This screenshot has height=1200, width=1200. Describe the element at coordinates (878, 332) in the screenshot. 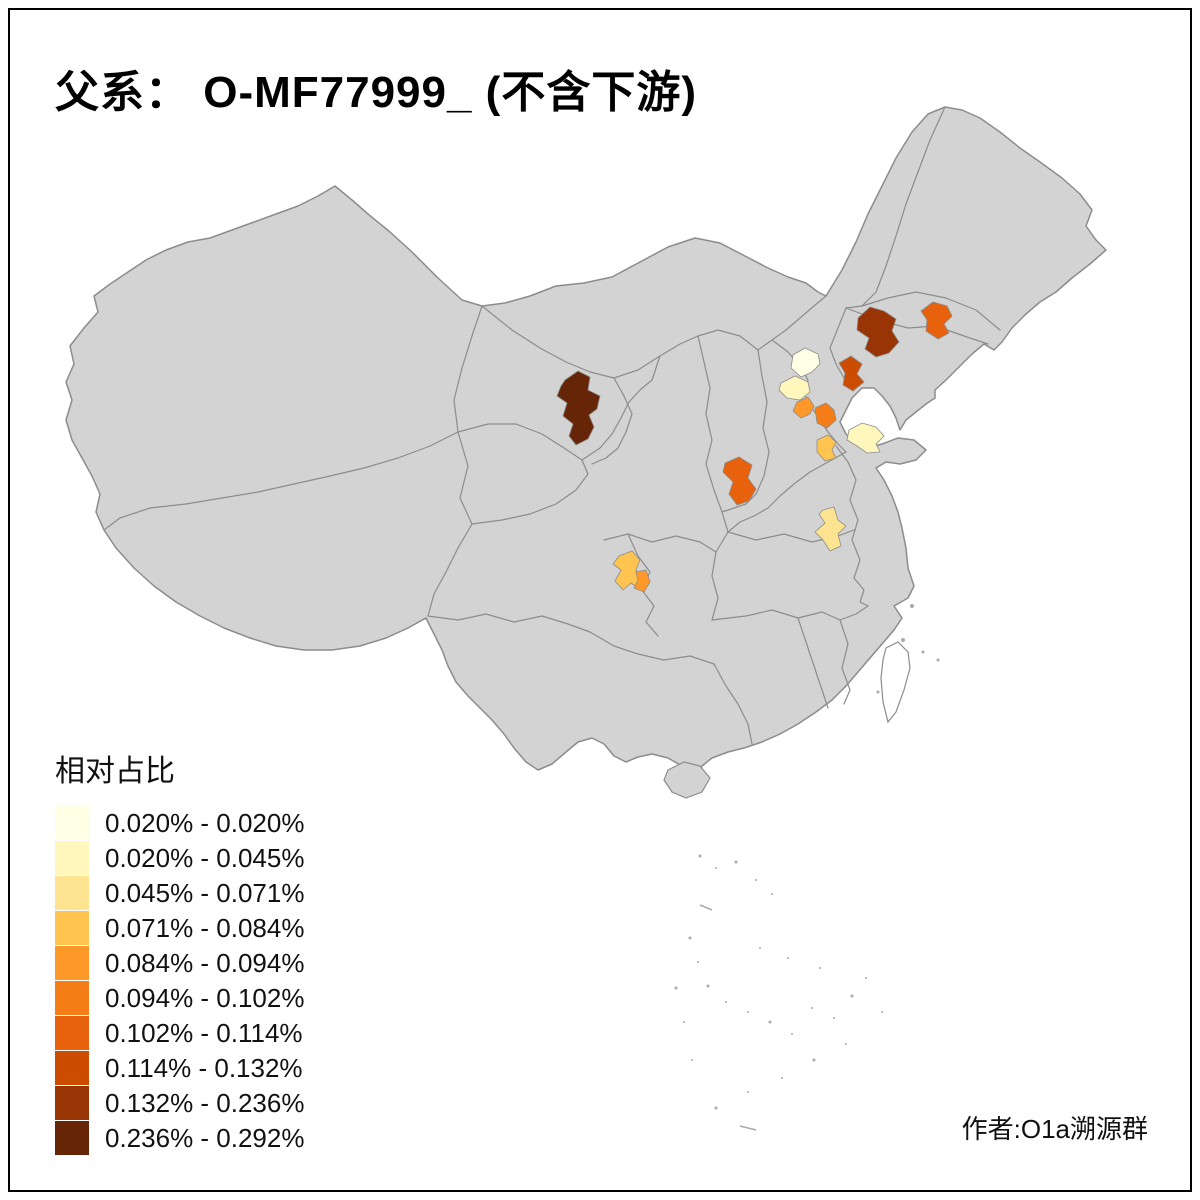

I see `map-region-west-liaoning` at that location.